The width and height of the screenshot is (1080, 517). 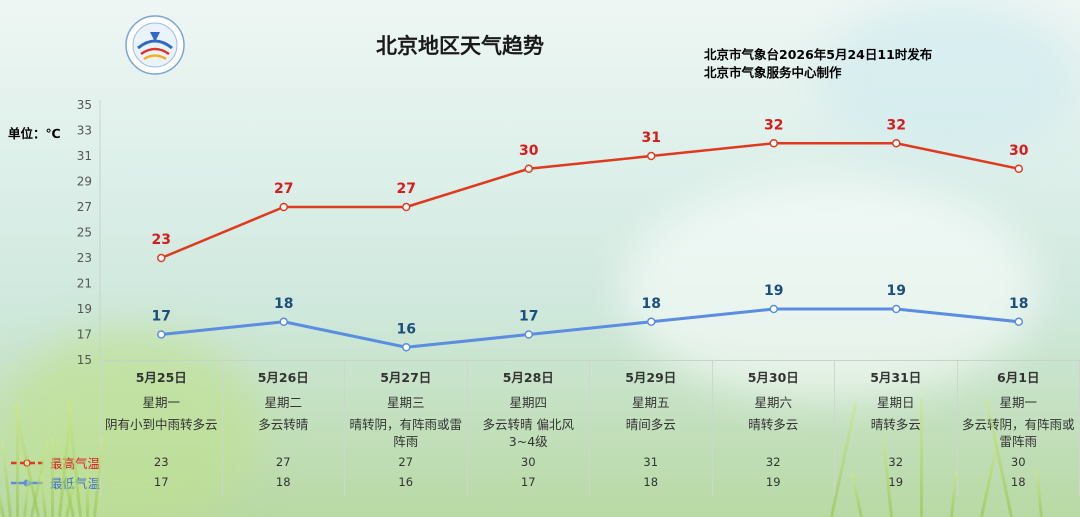 What do you see at coordinates (650, 424) in the screenshot?
I see `day-description: 晴间多云` at bounding box center [650, 424].